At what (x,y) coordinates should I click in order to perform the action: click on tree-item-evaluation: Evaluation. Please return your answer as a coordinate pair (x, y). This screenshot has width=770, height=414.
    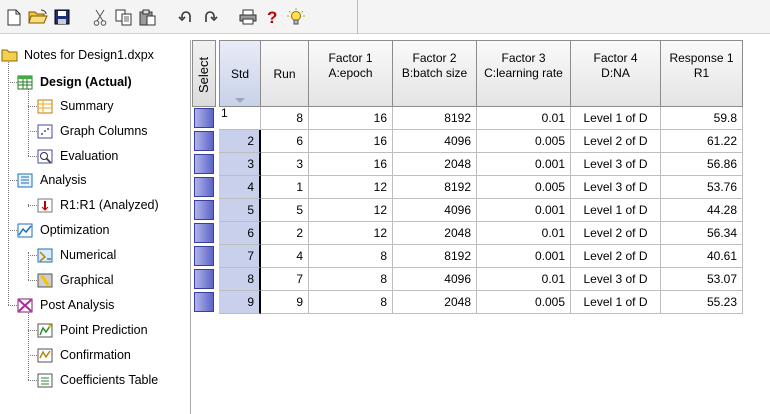
    Looking at the image, I should click on (77, 156).